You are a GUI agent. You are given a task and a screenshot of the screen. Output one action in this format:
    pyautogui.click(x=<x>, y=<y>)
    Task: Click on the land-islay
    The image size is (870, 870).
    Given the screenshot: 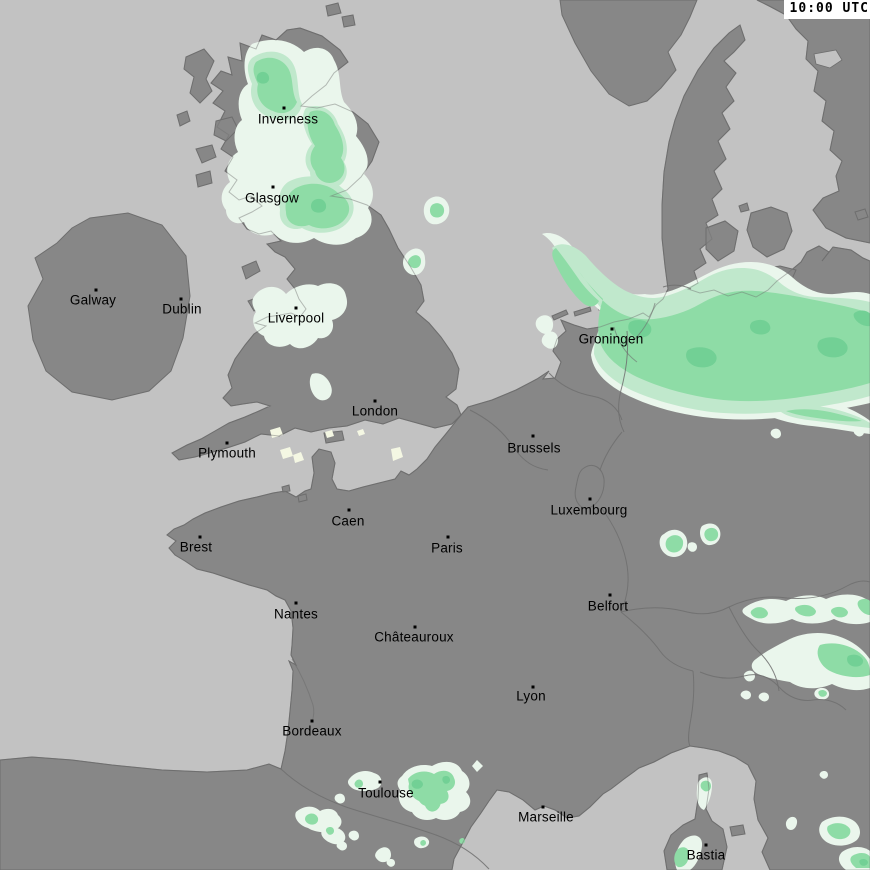 What is the action you would take?
    pyautogui.click(x=204, y=179)
    